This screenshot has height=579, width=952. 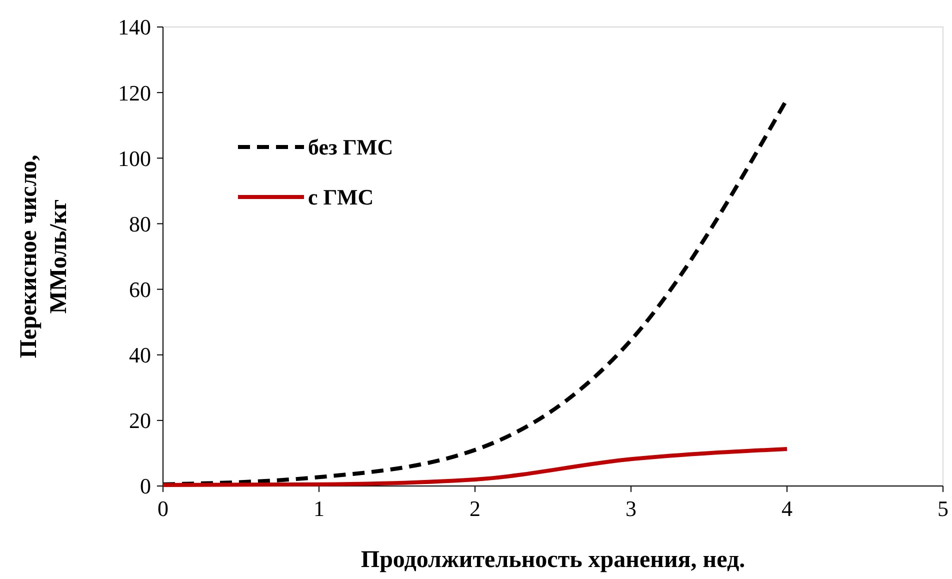 What do you see at coordinates (475, 467) in the screenshot?
I see `line-series` at bounding box center [475, 467].